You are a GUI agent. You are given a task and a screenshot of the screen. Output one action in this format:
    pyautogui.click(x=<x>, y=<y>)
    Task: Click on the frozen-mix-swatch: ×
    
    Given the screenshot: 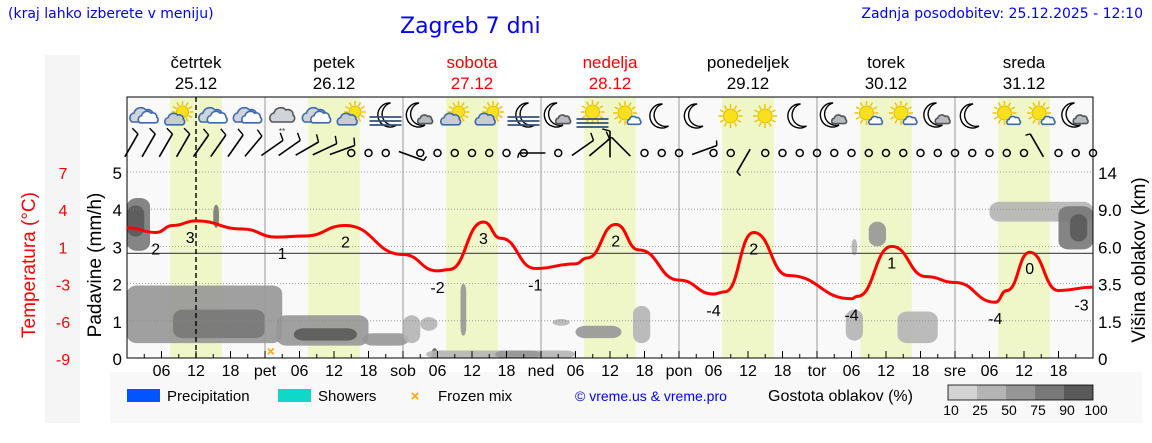 What is the action you would take?
    pyautogui.click(x=415, y=396)
    